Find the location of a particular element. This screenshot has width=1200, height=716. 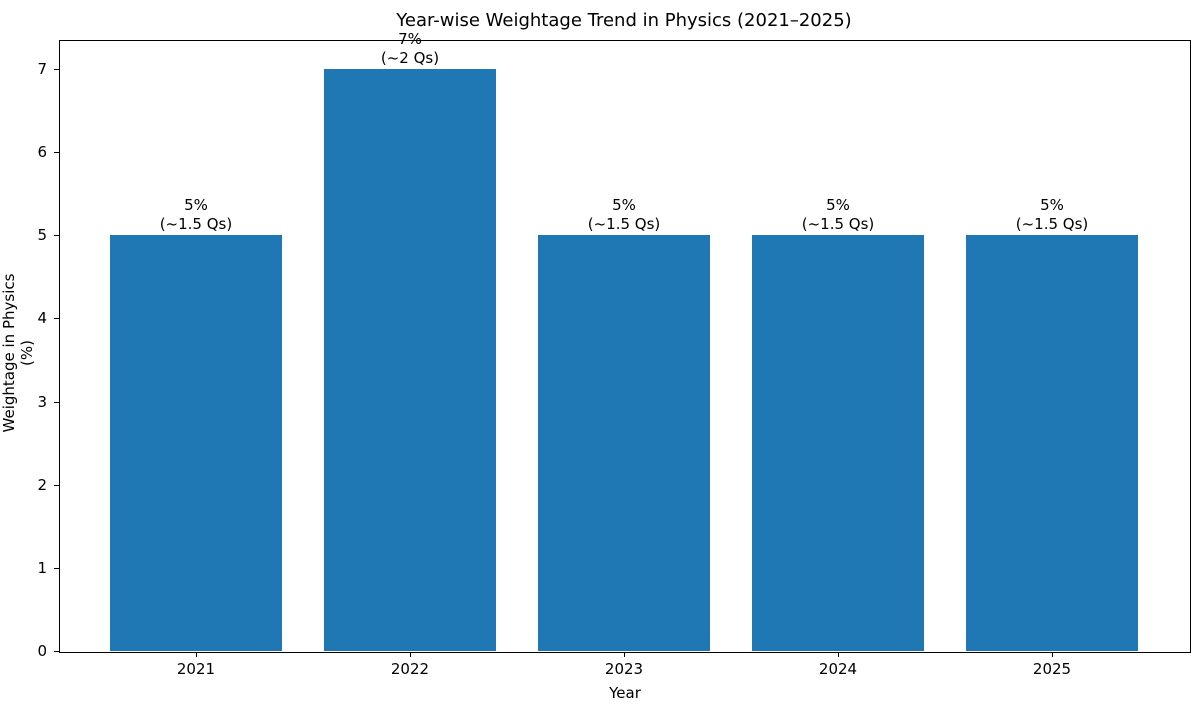

bar-2025 is located at coordinates (1052, 443).